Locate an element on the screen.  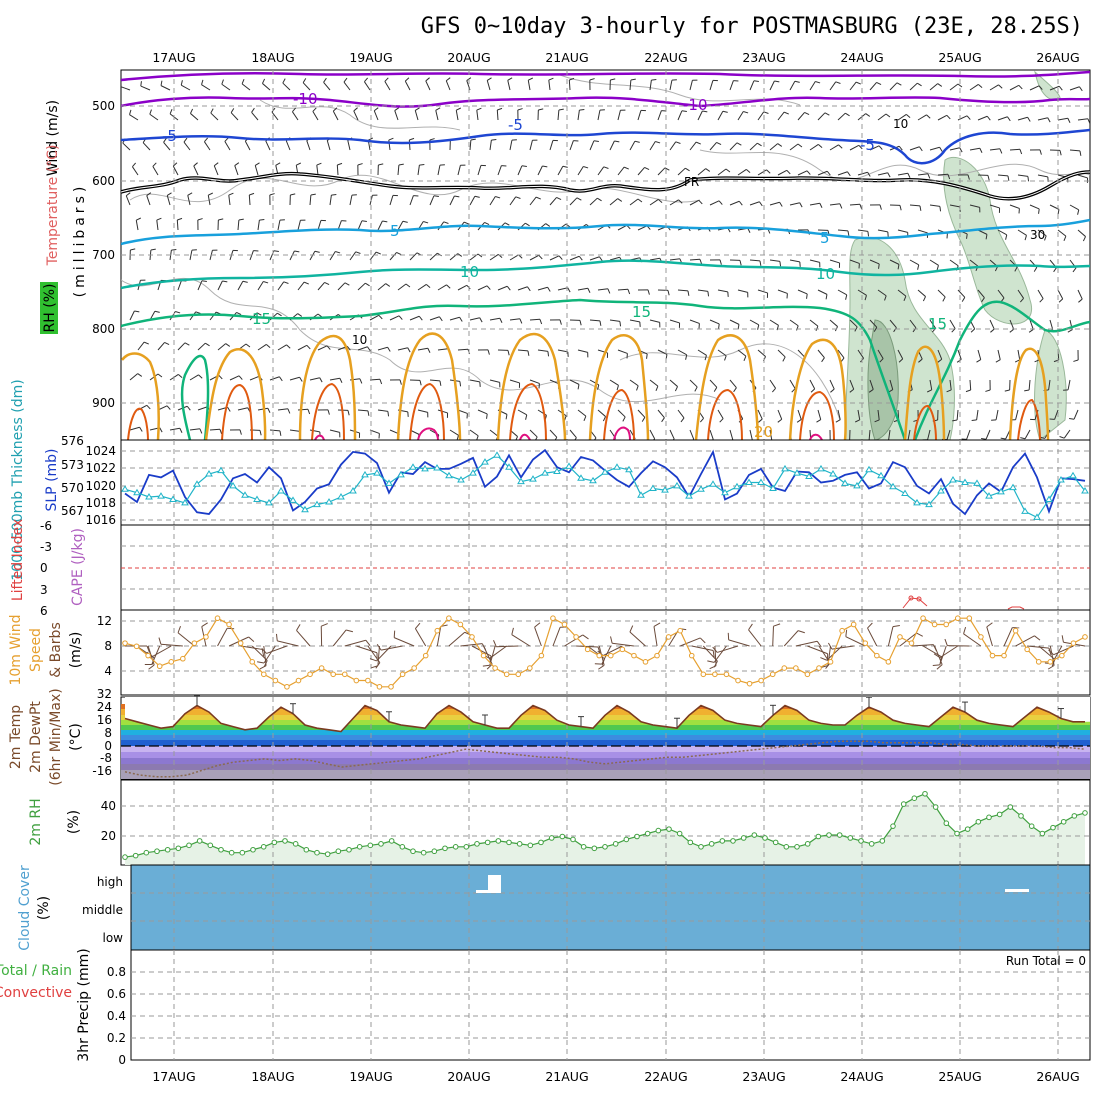
date-label-bottom: 17AUG is located at coordinates (173, 1076).